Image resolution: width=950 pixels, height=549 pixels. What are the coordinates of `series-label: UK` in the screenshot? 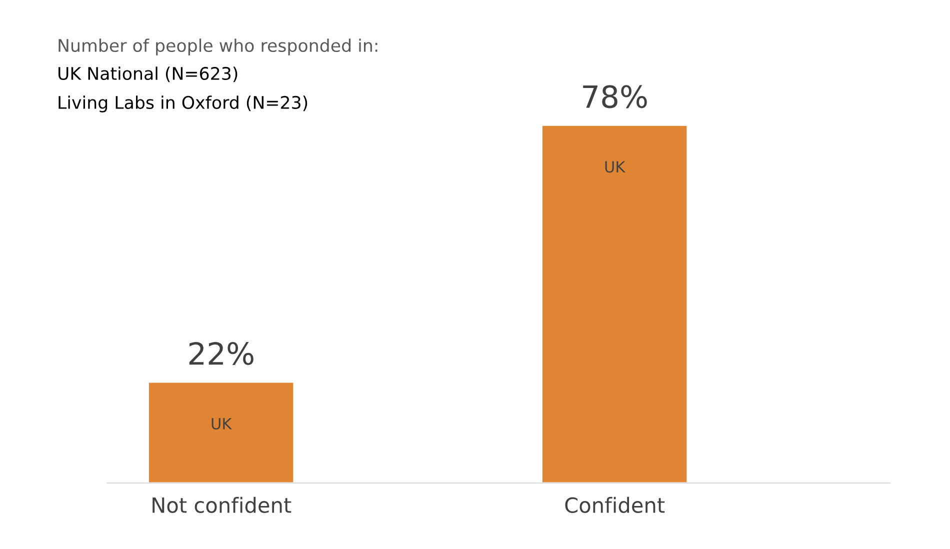 It's located at (222, 424).